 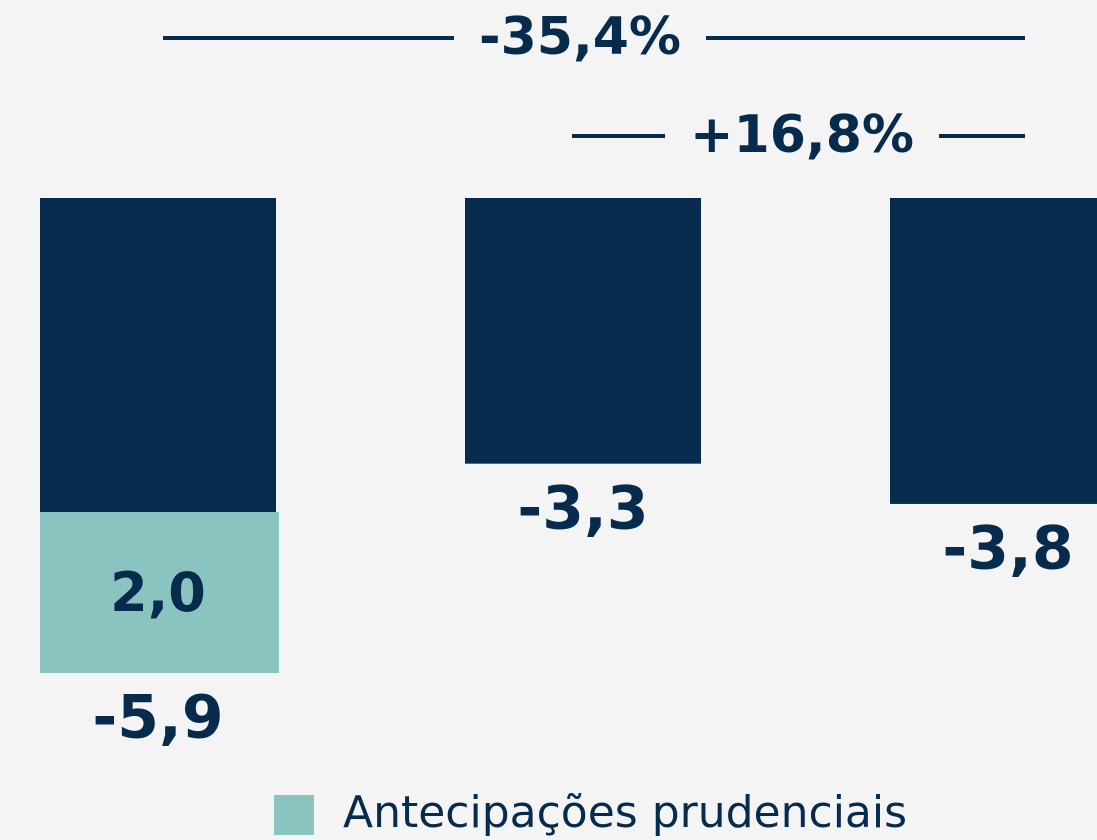 What do you see at coordinates (1007, 549) in the screenshot?
I see `value-label: -3,8` at bounding box center [1007, 549].